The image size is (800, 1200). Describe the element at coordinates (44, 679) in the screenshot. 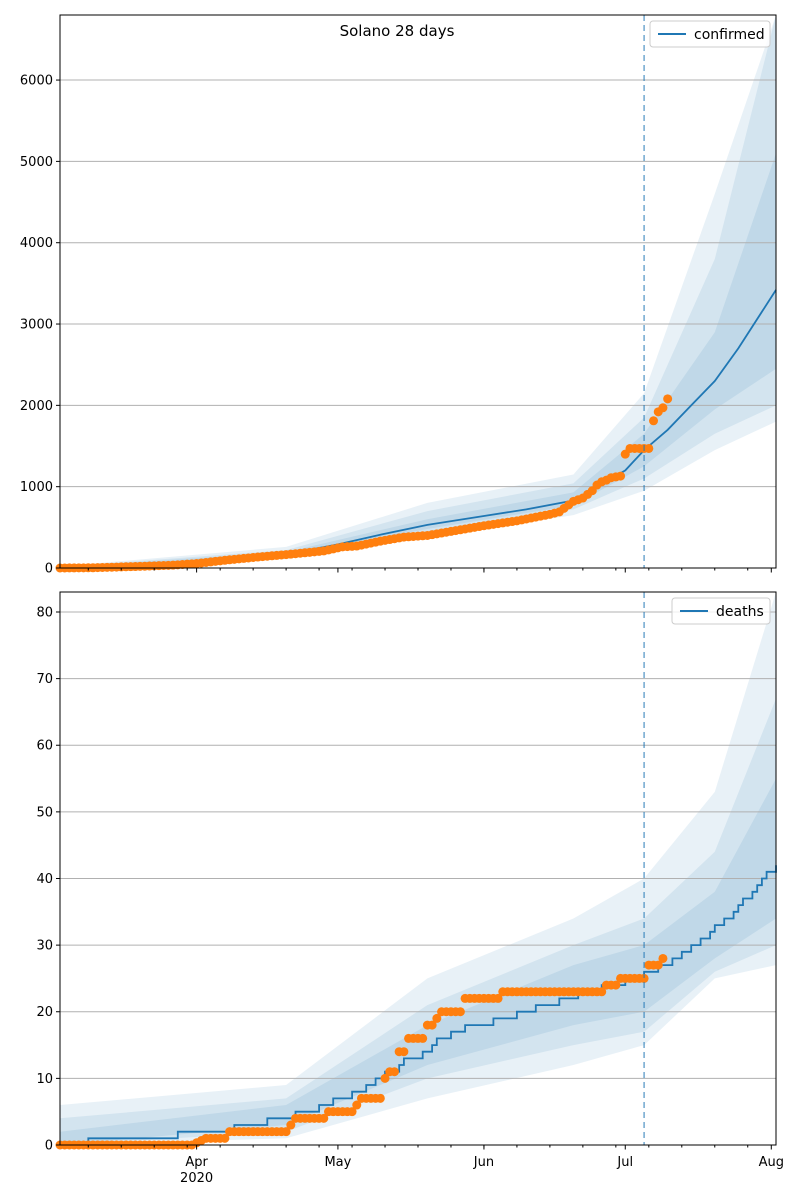

I see `y-tick-label: 70` at that location.